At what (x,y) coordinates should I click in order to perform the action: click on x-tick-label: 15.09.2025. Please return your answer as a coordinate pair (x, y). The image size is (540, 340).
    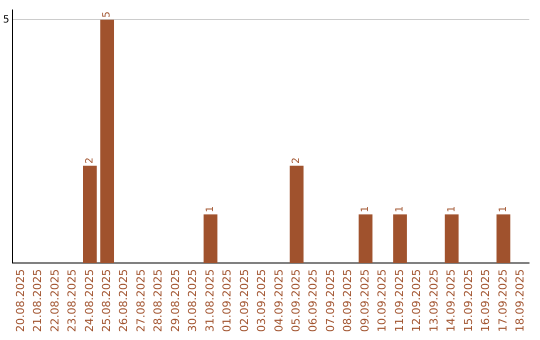
    Looking at the image, I should click on (468, 300).